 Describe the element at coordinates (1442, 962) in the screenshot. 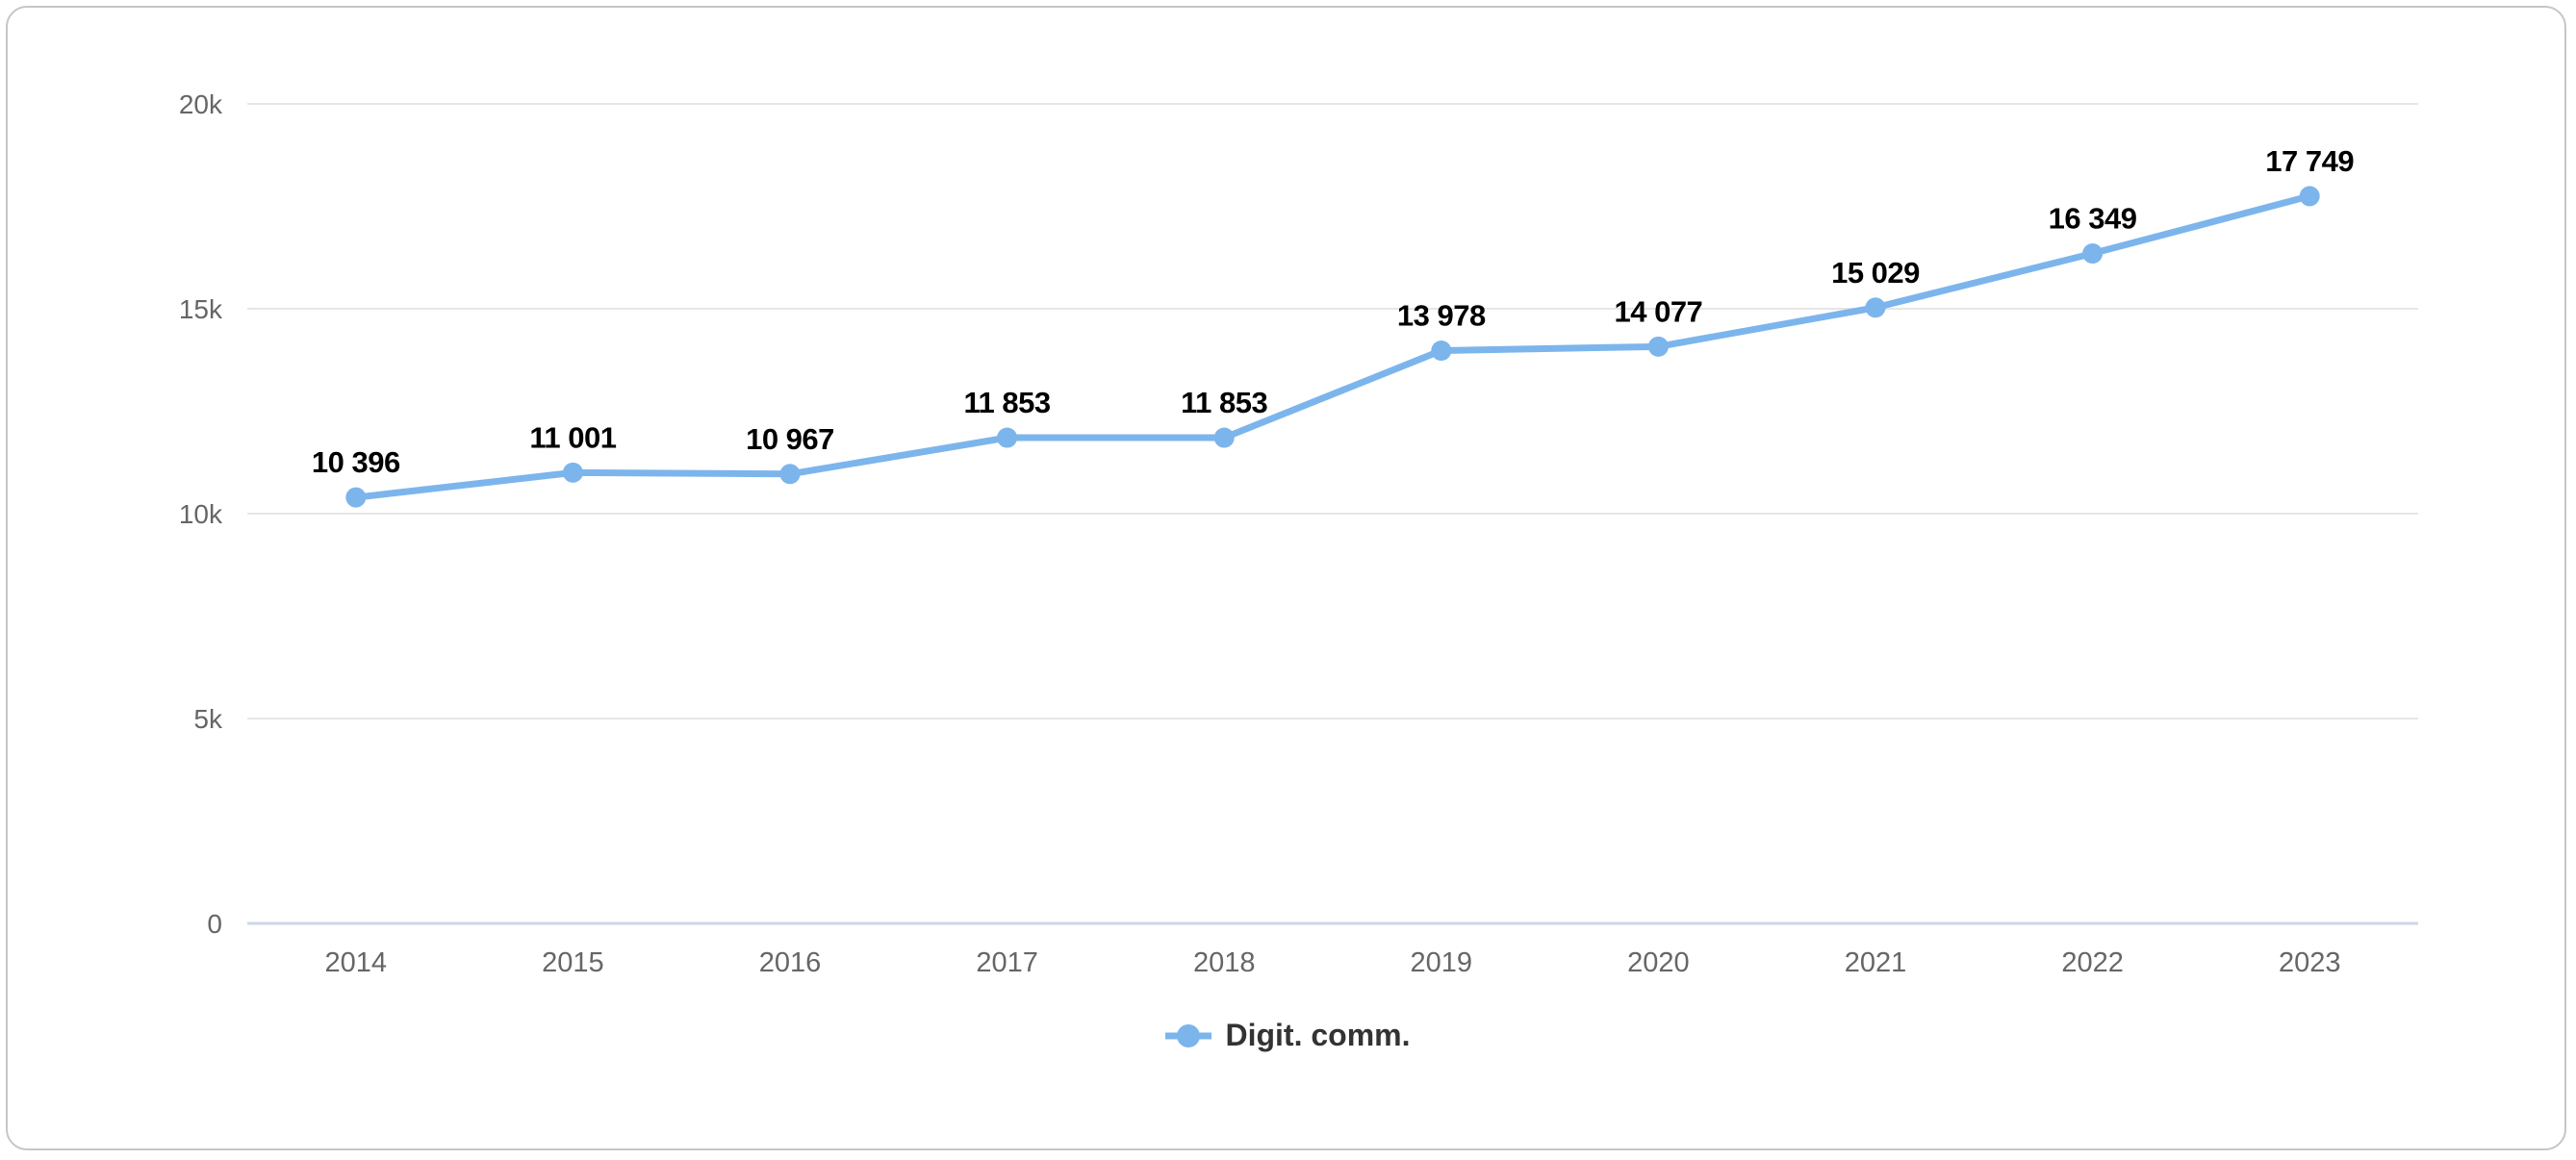

I see `x-axis-tick-label: 2019` at that location.